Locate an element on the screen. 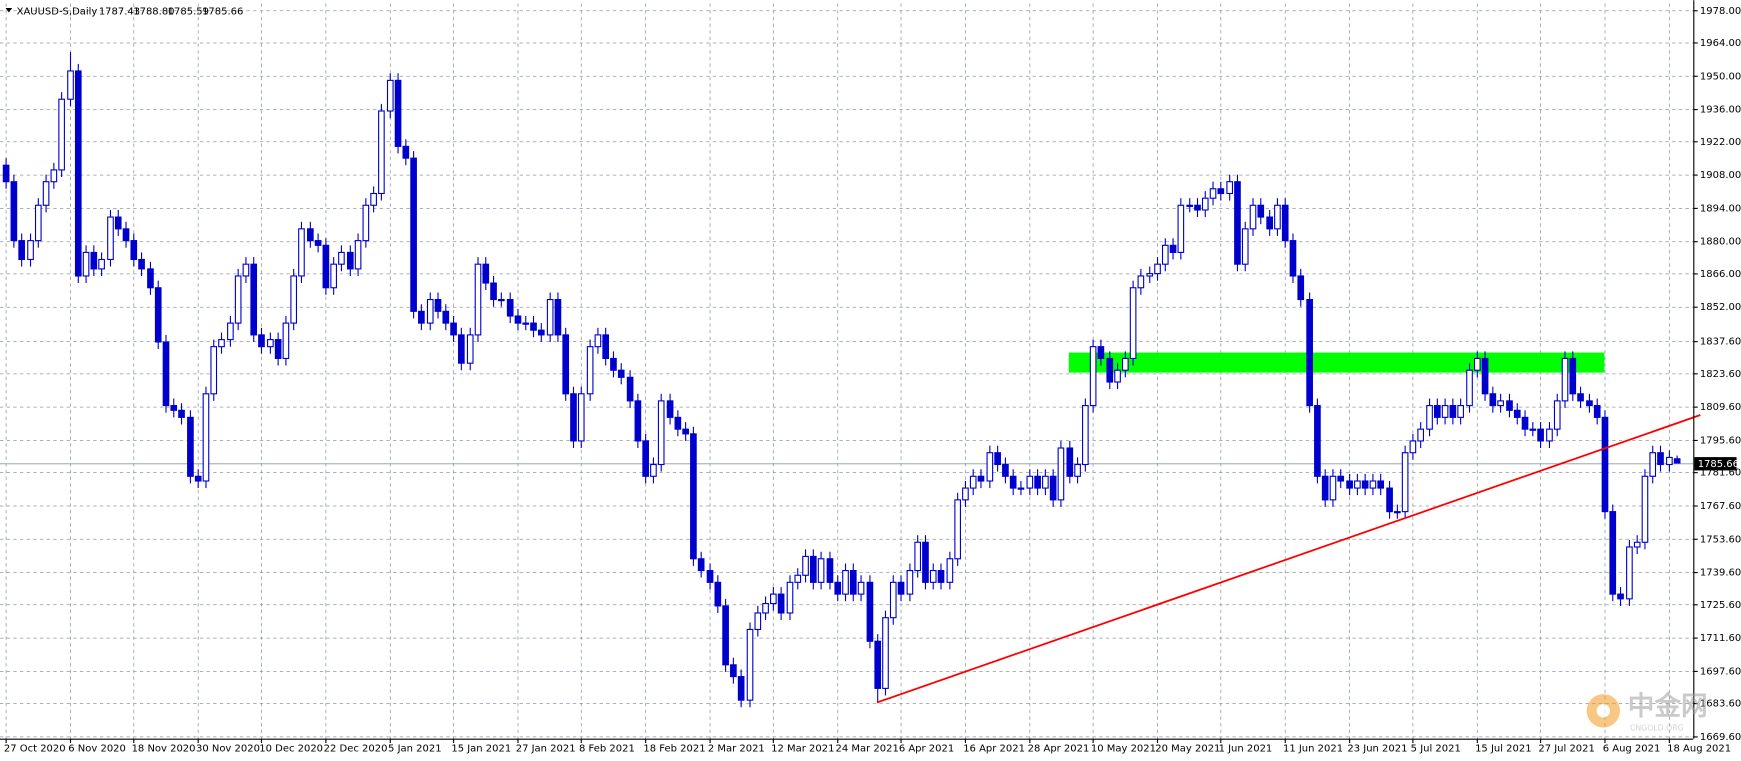 The image size is (1741, 761). y-tick-label: 1767.60 is located at coordinates (1720, 506).